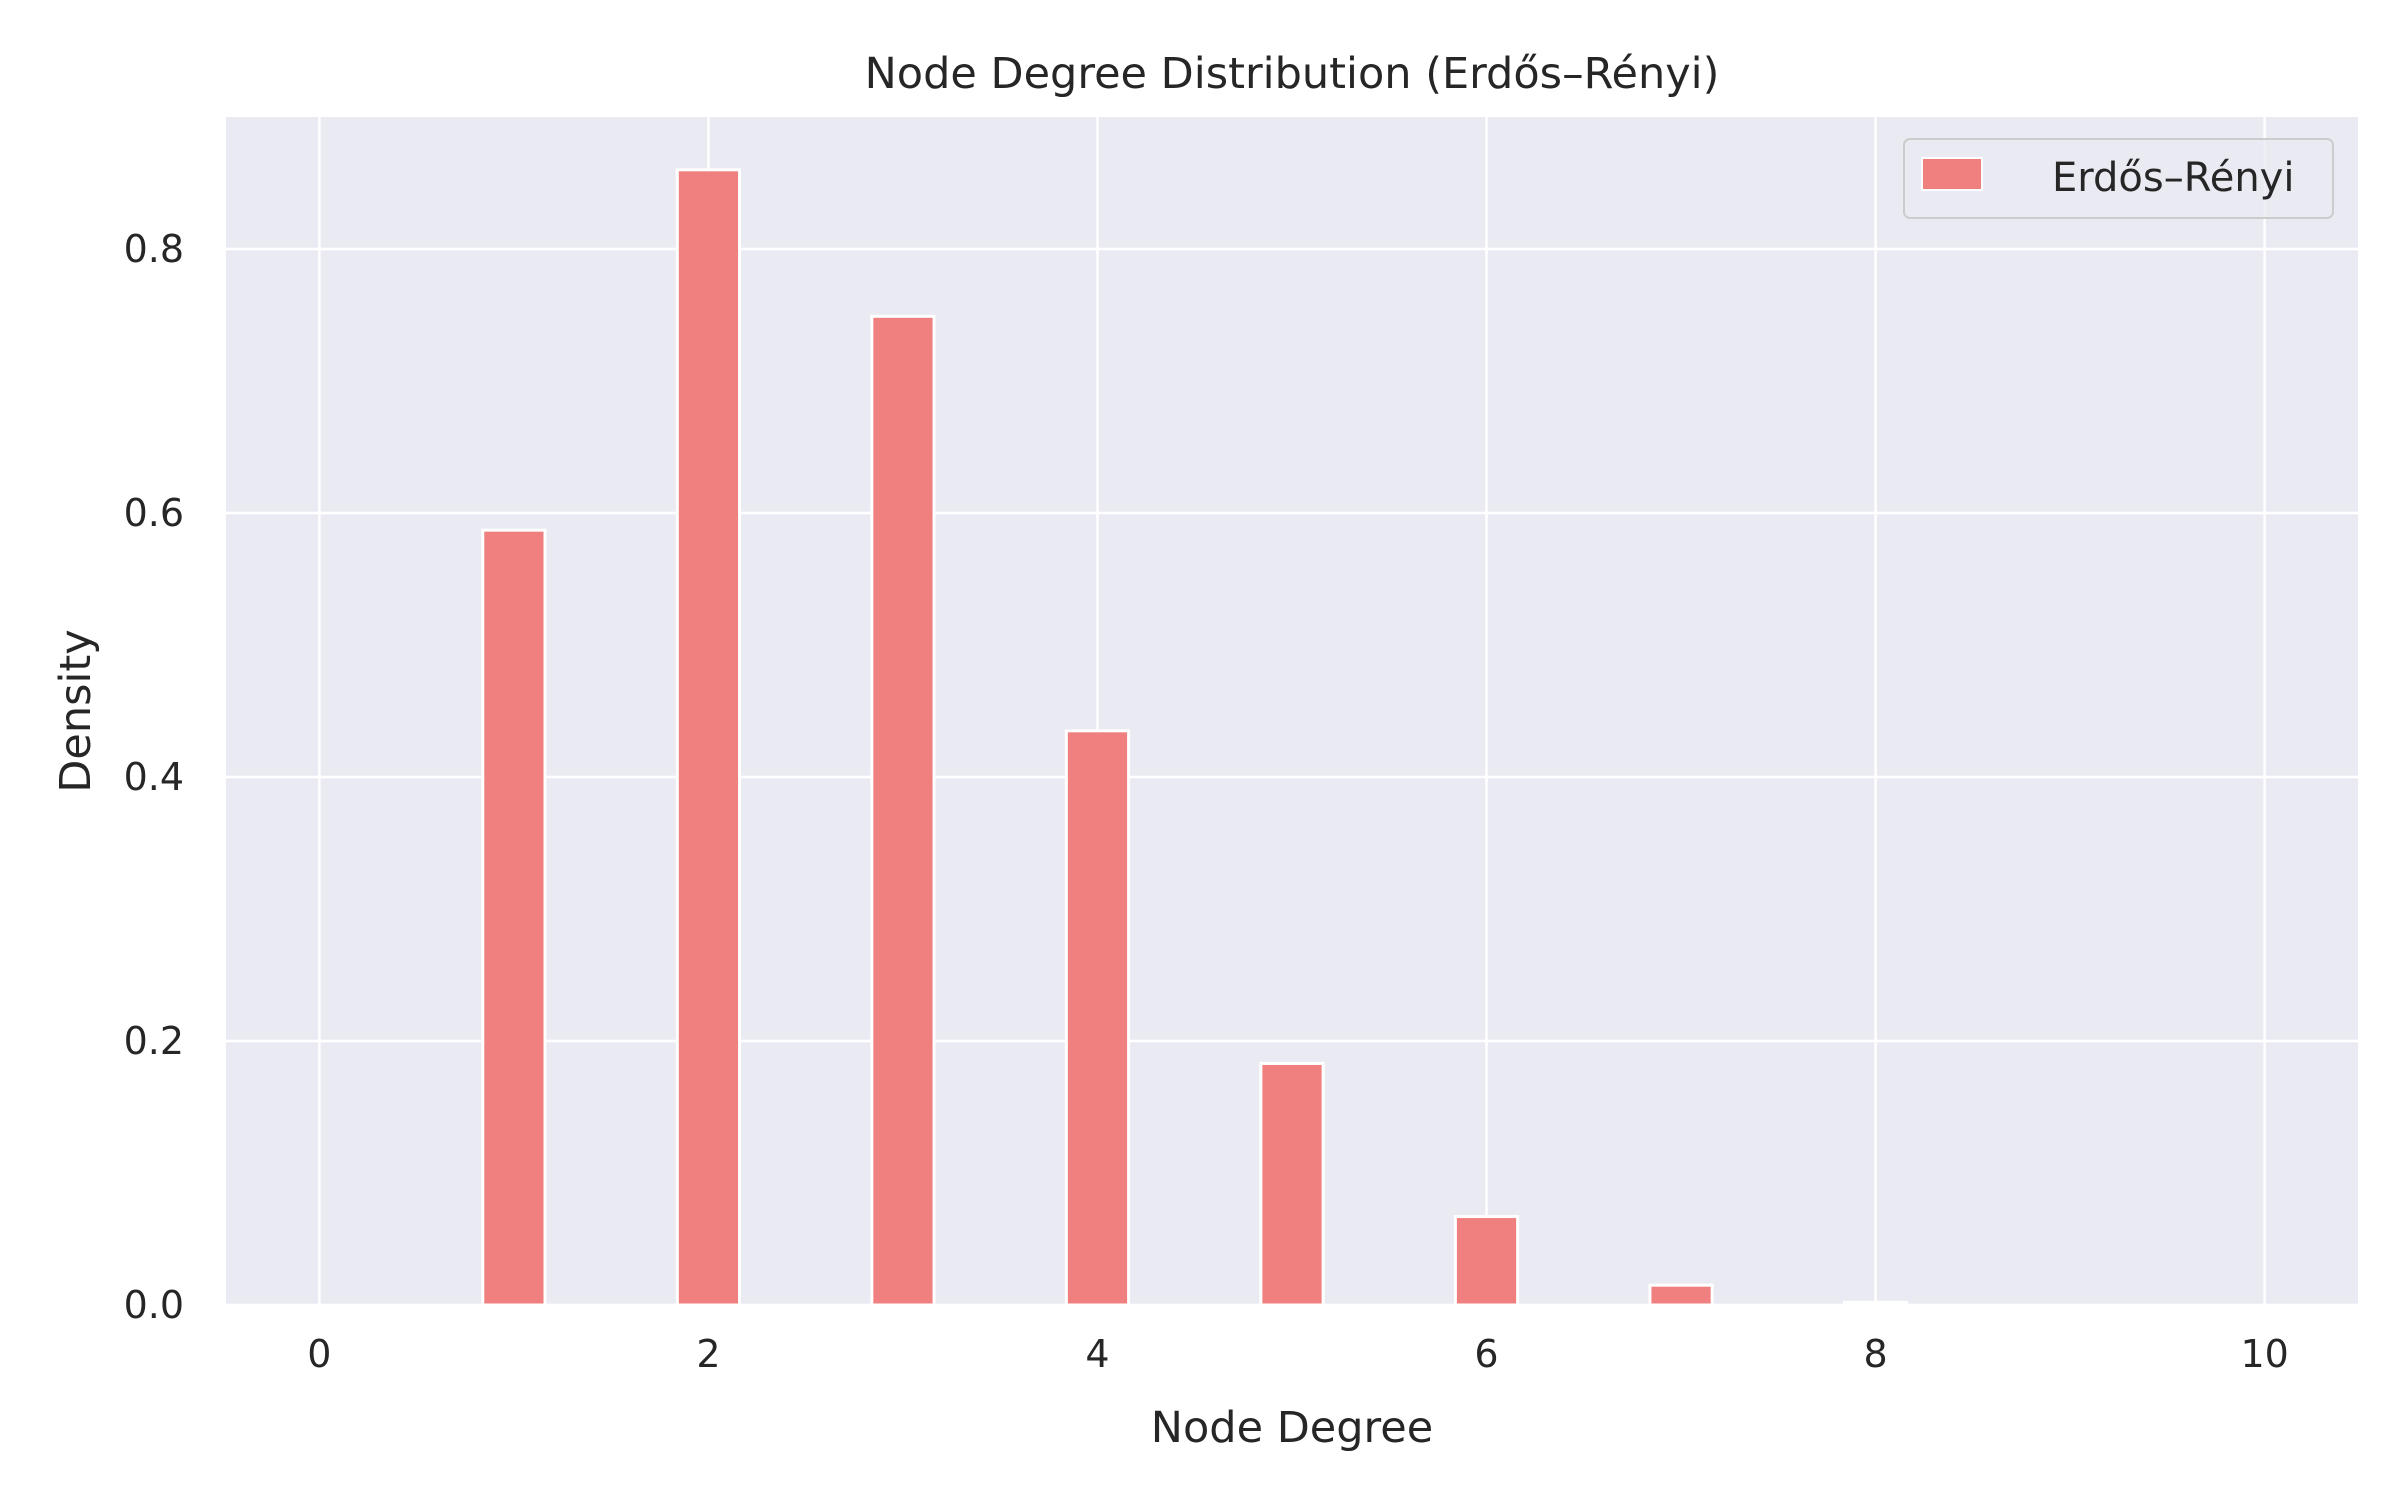 The width and height of the screenshot is (2400, 1500). I want to click on y-tick-label: 0.4, so click(154, 777).